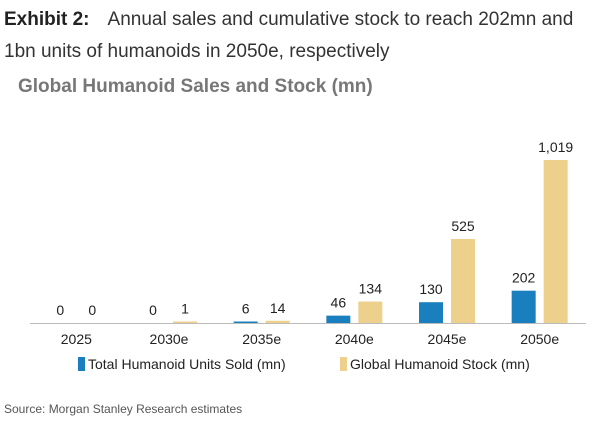 This screenshot has height=431, width=596. What do you see at coordinates (185, 309) in the screenshot?
I see `data-label-stock-2030e: 1` at bounding box center [185, 309].